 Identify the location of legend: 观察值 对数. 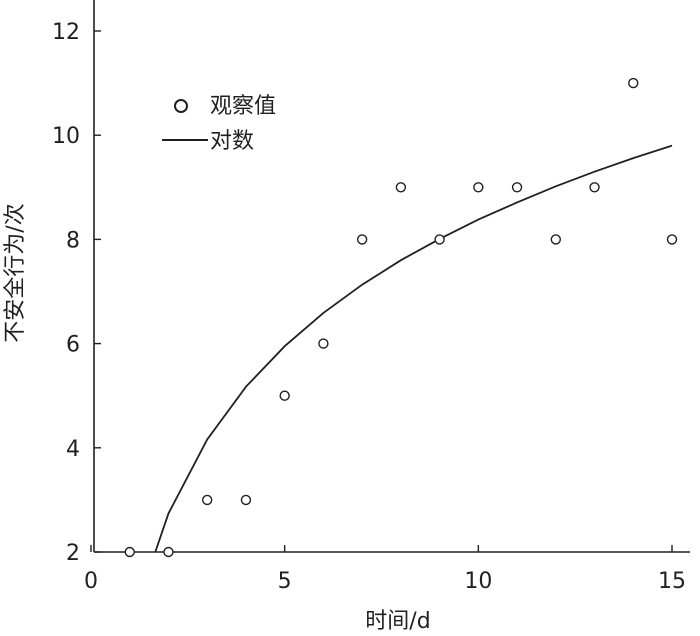
(219, 124).